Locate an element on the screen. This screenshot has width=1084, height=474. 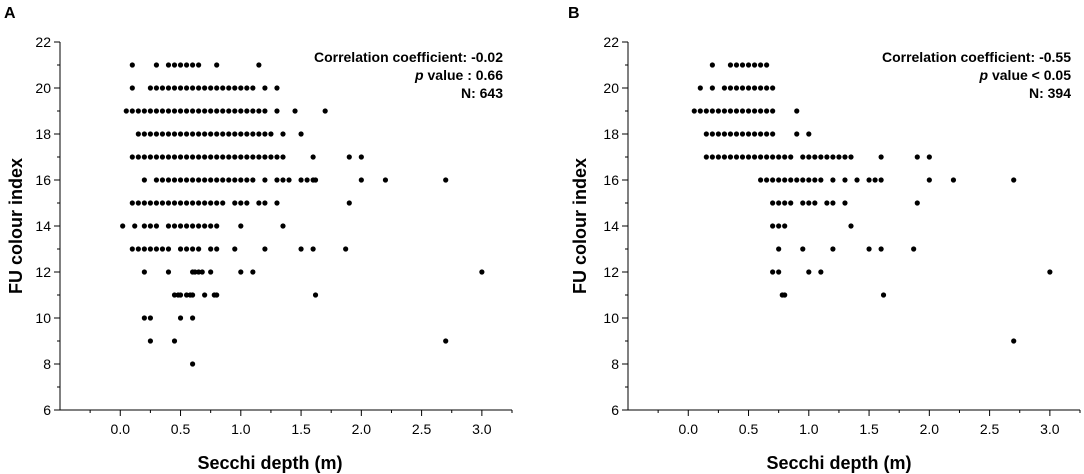
panel-a-y-tick-label: 6 is located at coordinates (47, 410).